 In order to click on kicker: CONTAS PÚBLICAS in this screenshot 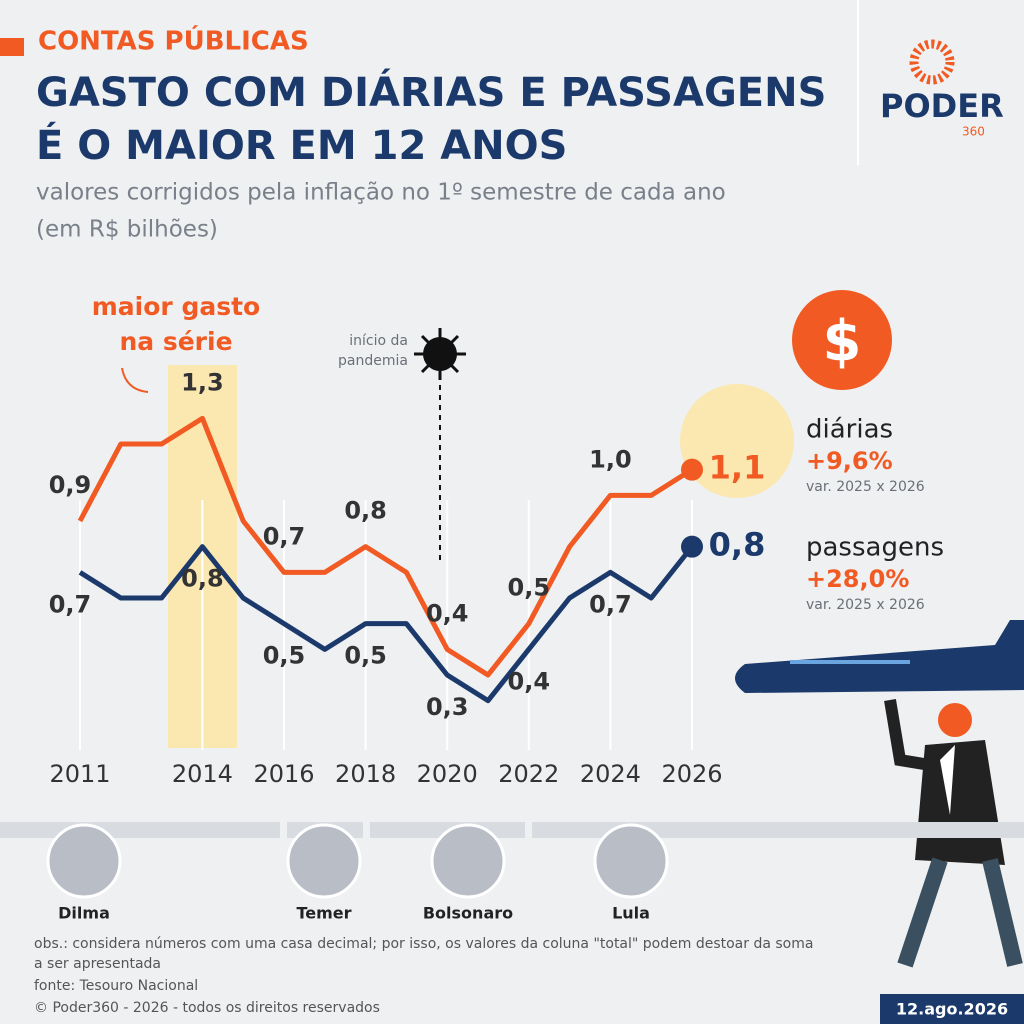, I will do `click(173, 41)`.